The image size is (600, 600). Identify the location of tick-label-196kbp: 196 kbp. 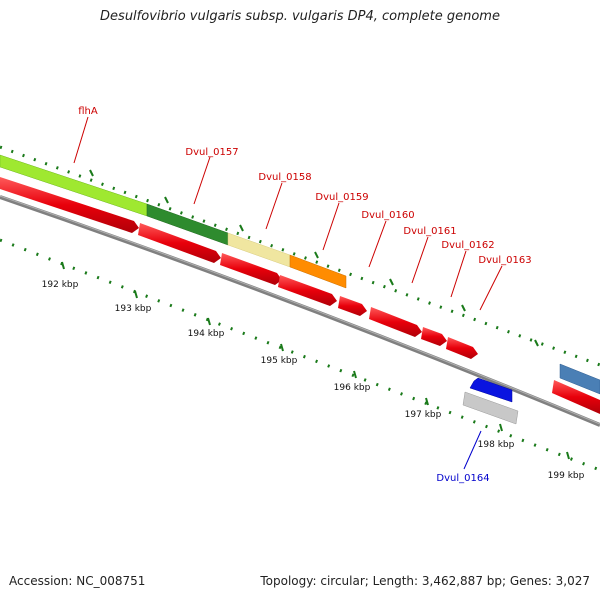
(352, 388).